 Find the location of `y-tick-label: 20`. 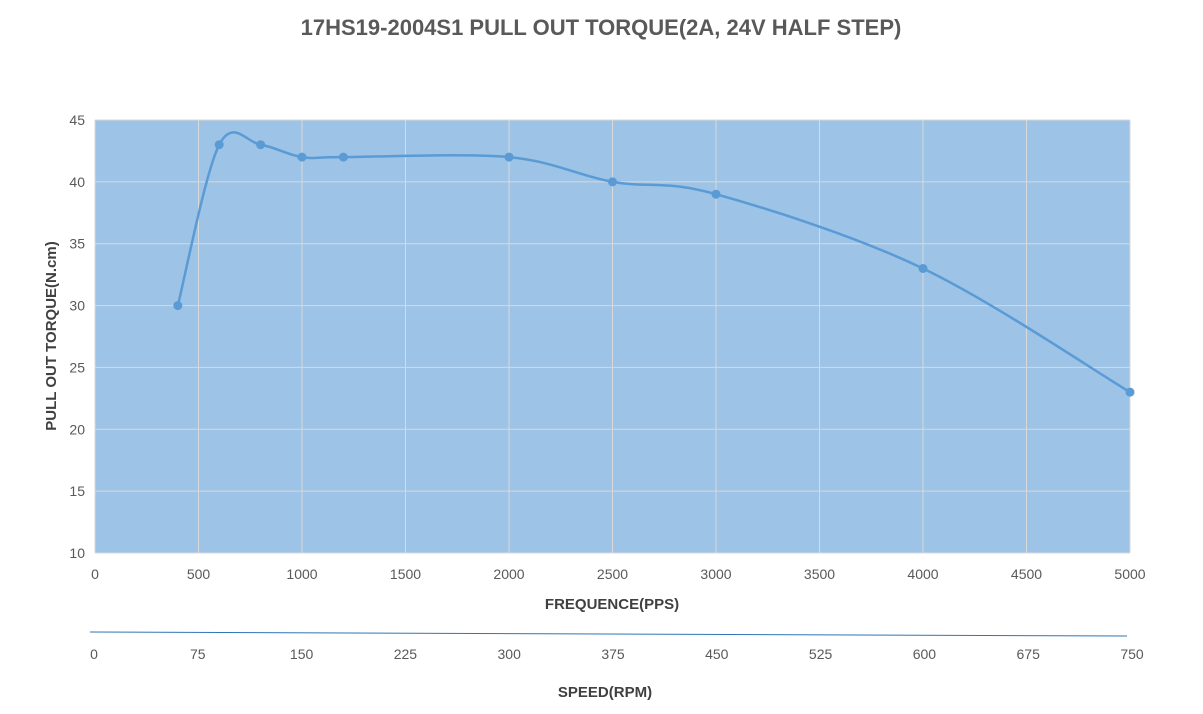

y-tick-label: 20 is located at coordinates (77, 429).